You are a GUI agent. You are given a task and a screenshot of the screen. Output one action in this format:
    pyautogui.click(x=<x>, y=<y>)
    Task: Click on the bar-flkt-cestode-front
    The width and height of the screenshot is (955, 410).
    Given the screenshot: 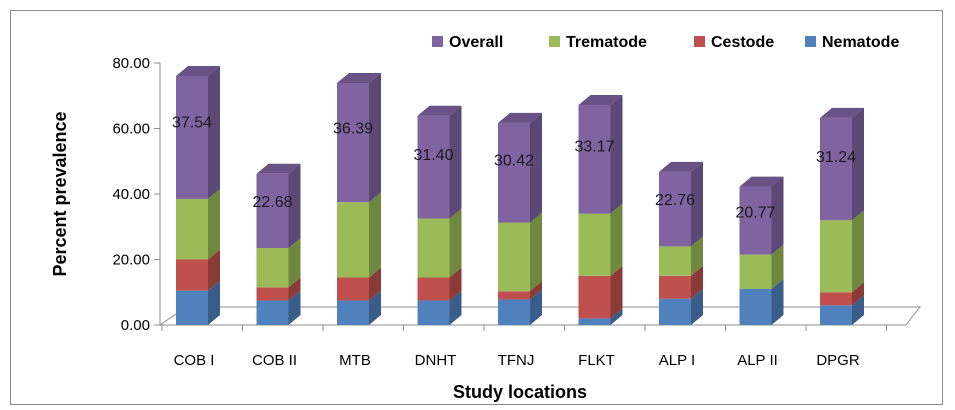 What is the action you would take?
    pyautogui.click(x=594, y=297)
    